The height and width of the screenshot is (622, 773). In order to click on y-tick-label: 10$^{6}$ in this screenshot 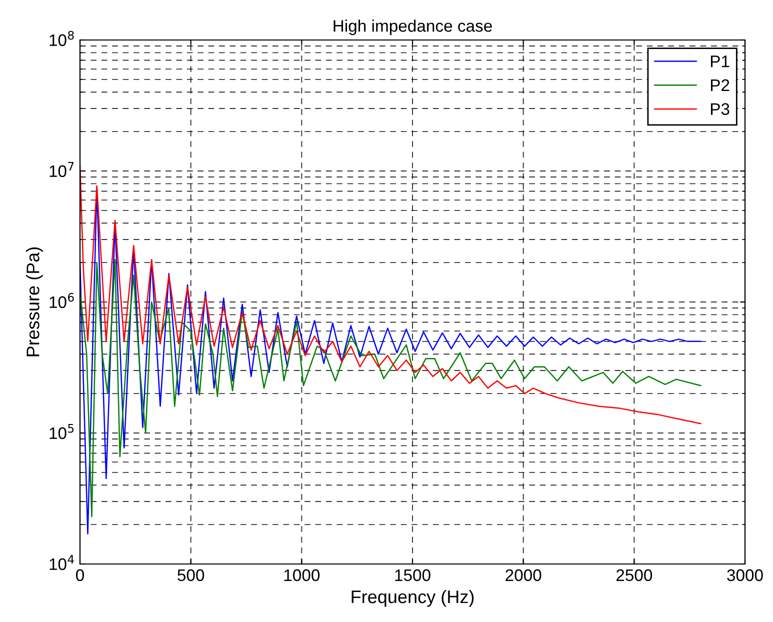, I will do `click(62, 300)`.